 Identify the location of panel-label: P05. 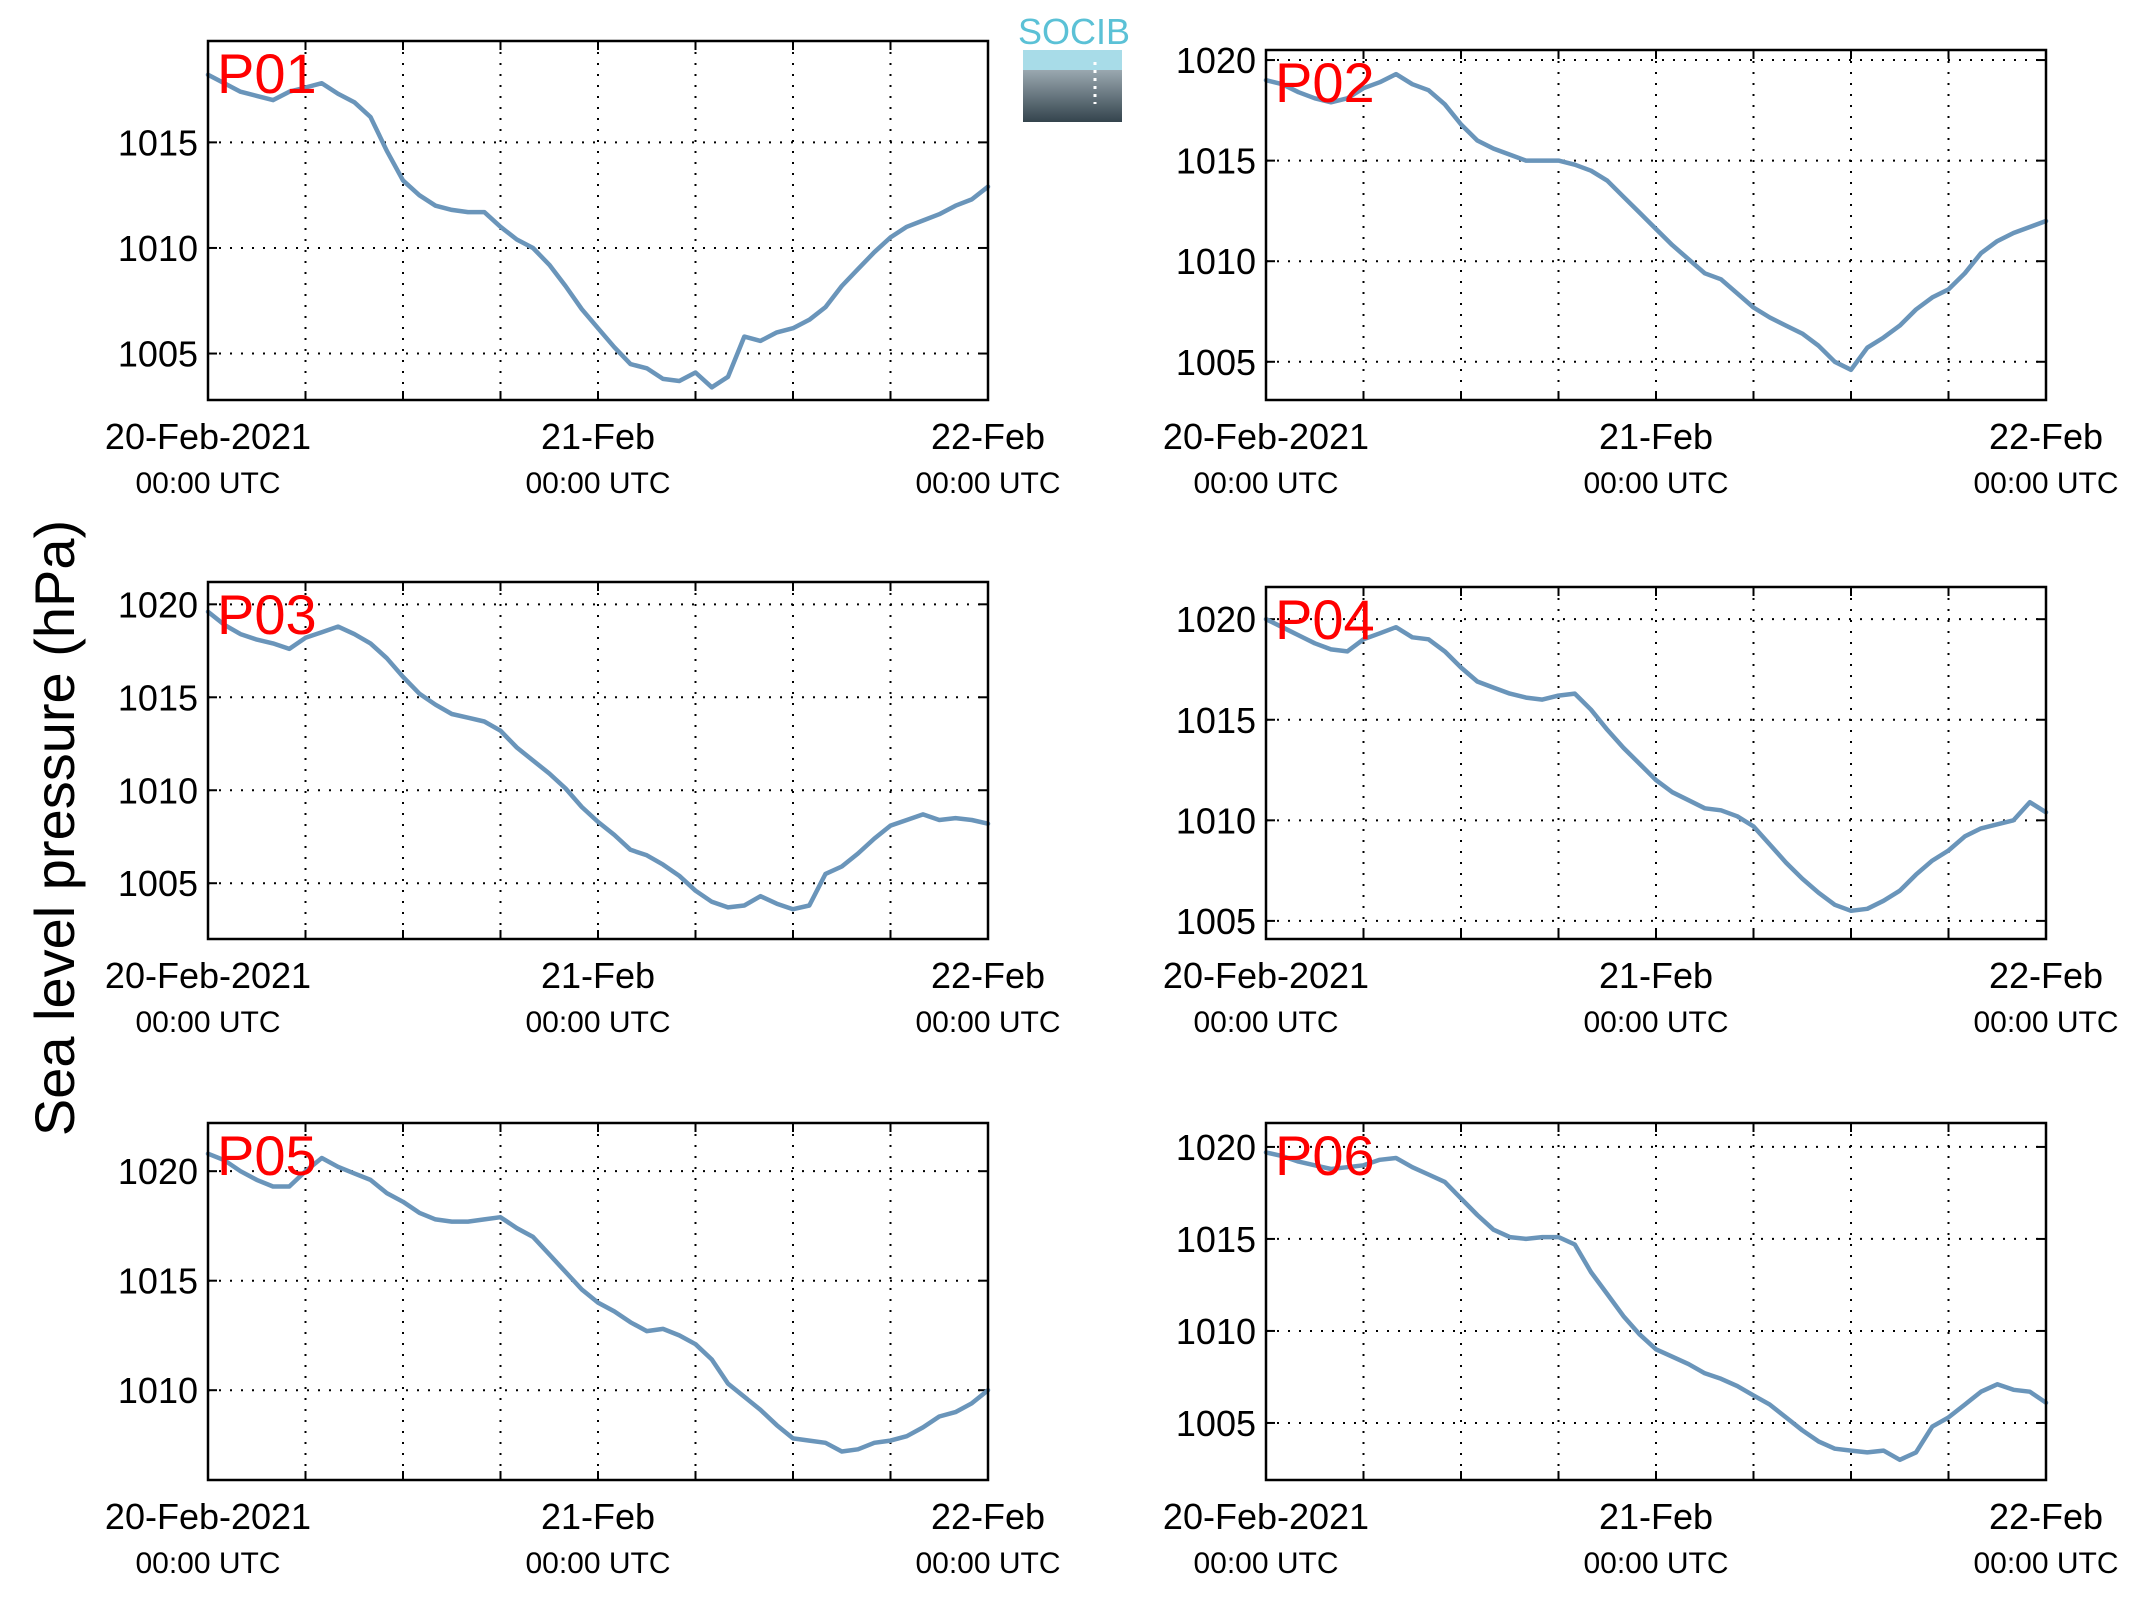
(267, 1155).